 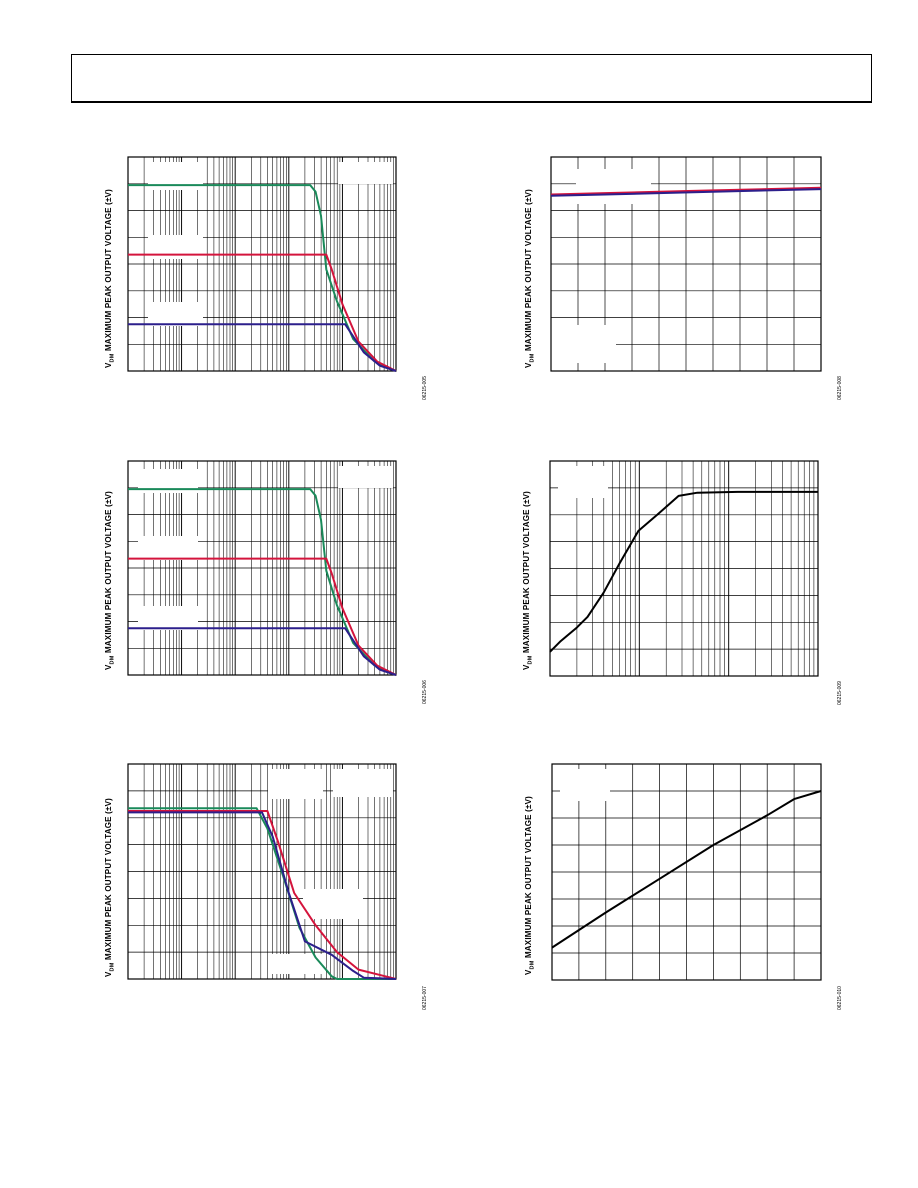 What do you see at coordinates (425, 388) in the screenshot?
I see `figure-code: 06215-005` at bounding box center [425, 388].